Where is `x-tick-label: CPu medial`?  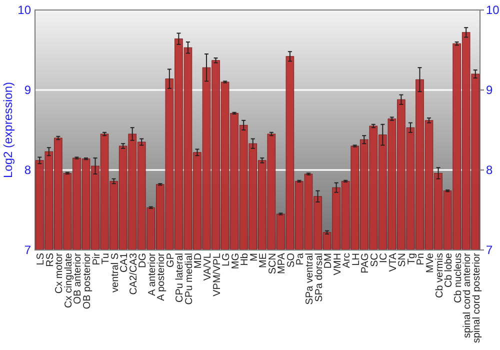 x-tick-label: CPu medial is located at coordinates (189, 279).